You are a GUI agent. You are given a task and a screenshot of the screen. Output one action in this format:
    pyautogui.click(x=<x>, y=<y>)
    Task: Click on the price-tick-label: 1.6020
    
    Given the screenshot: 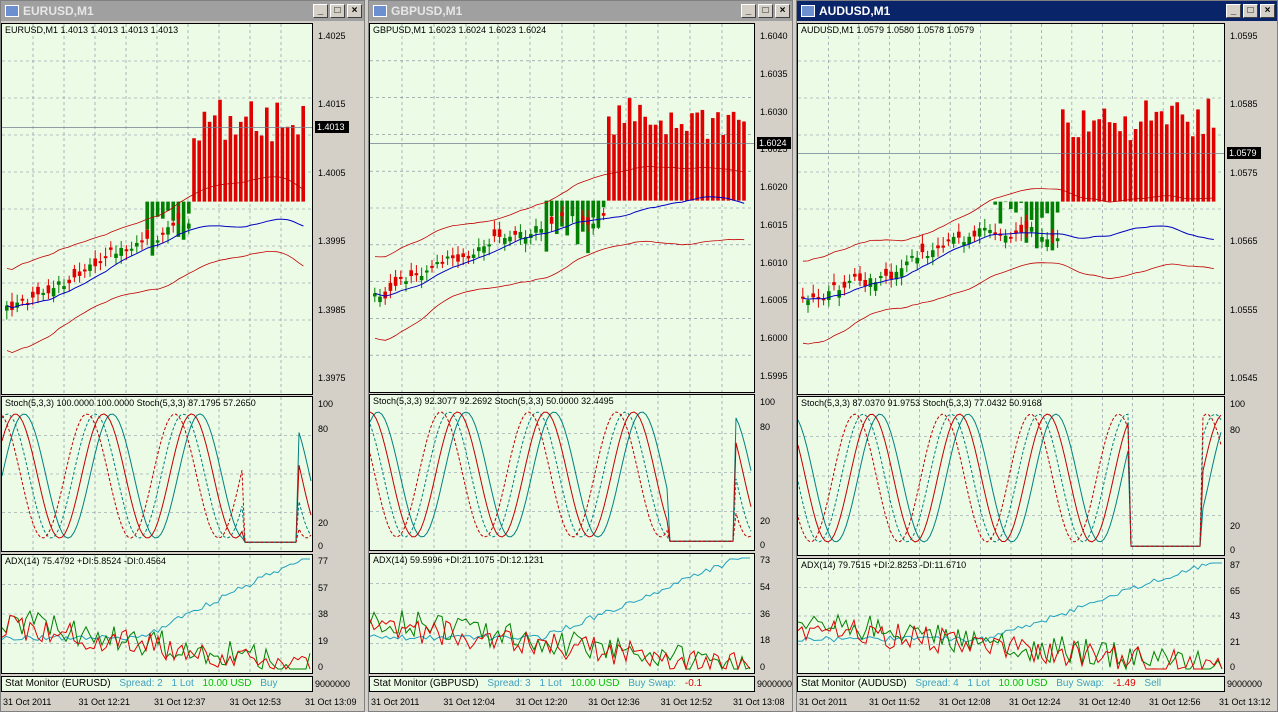 What is the action you would take?
    pyautogui.click(x=774, y=187)
    